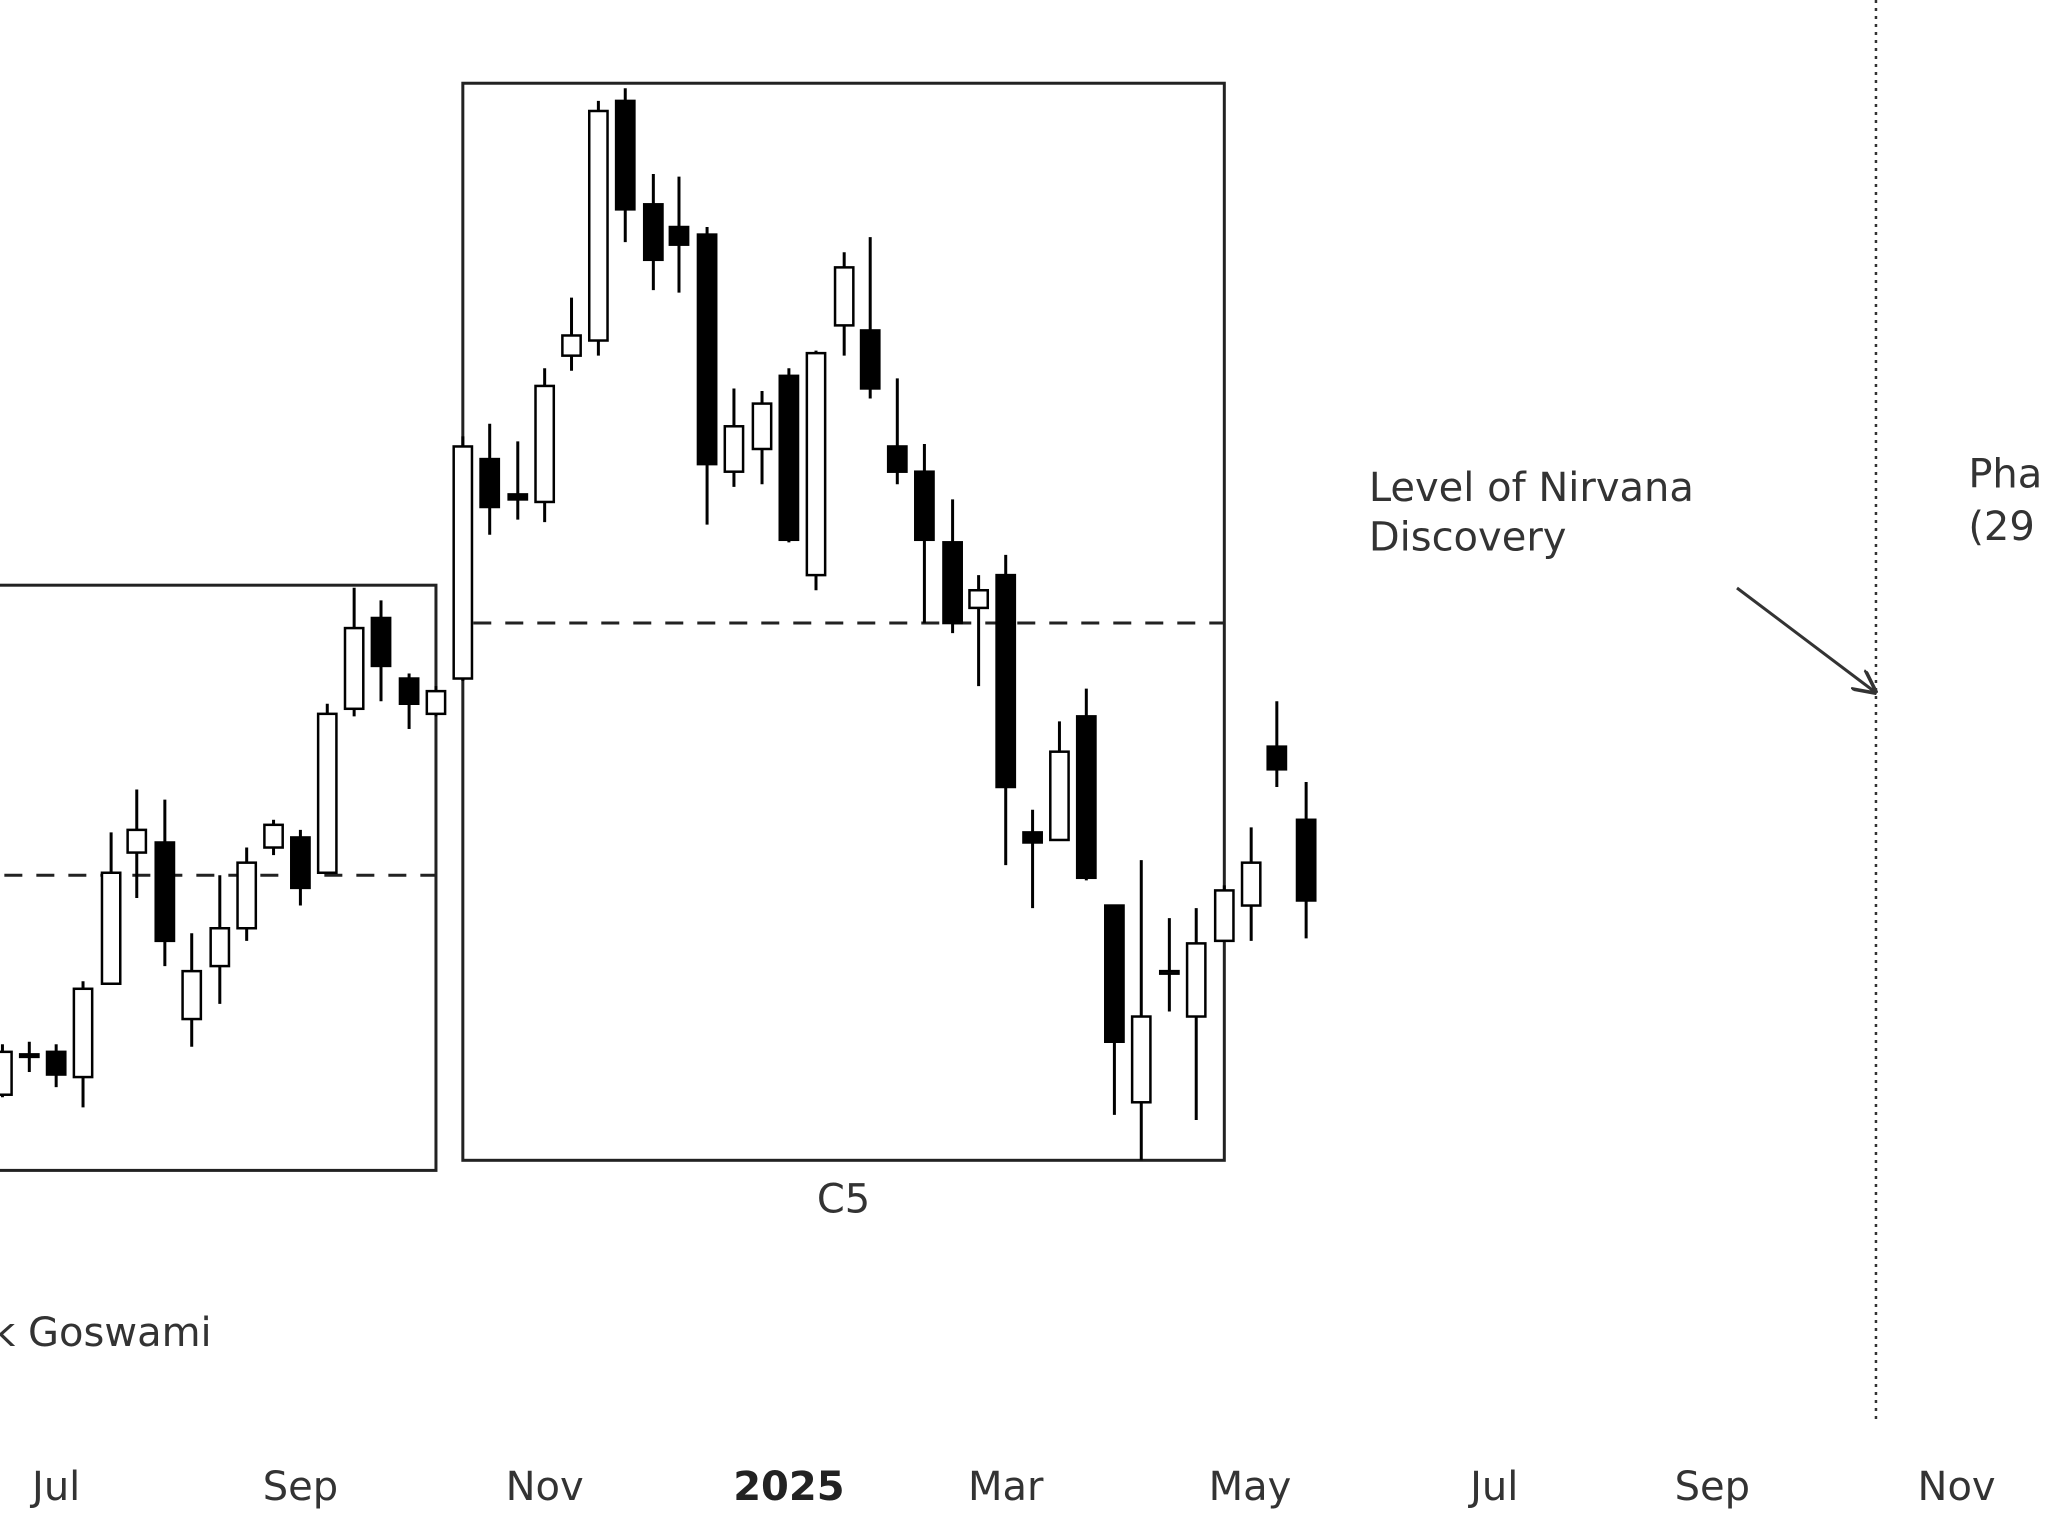  What do you see at coordinates (2001, 527) in the screenshot?
I see `annotation-text: (29` at bounding box center [2001, 527].